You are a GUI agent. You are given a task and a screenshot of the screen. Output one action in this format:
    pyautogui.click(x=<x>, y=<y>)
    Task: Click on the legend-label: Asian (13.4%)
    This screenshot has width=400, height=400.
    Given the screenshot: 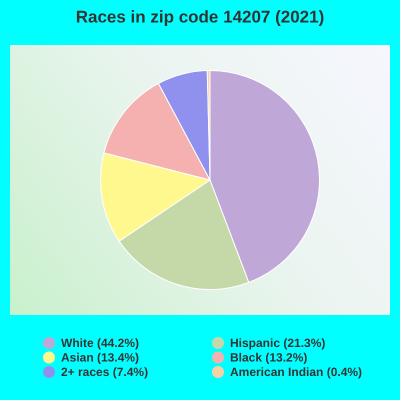 What is the action you would take?
    pyautogui.click(x=100, y=357)
    